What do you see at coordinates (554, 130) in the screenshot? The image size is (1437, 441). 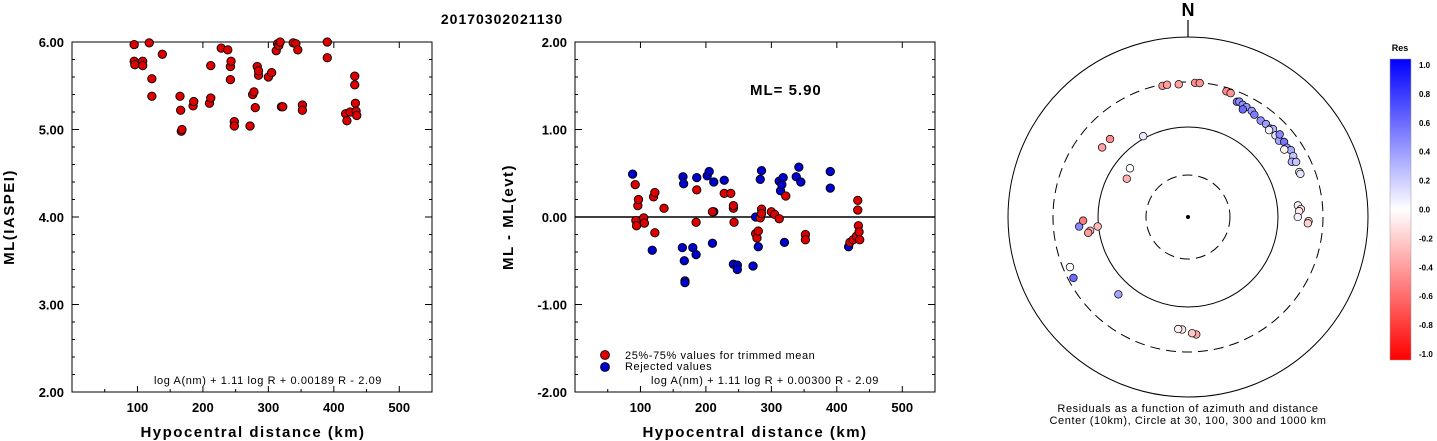 I see `middle-y-tick-label: 1.00` at bounding box center [554, 130].